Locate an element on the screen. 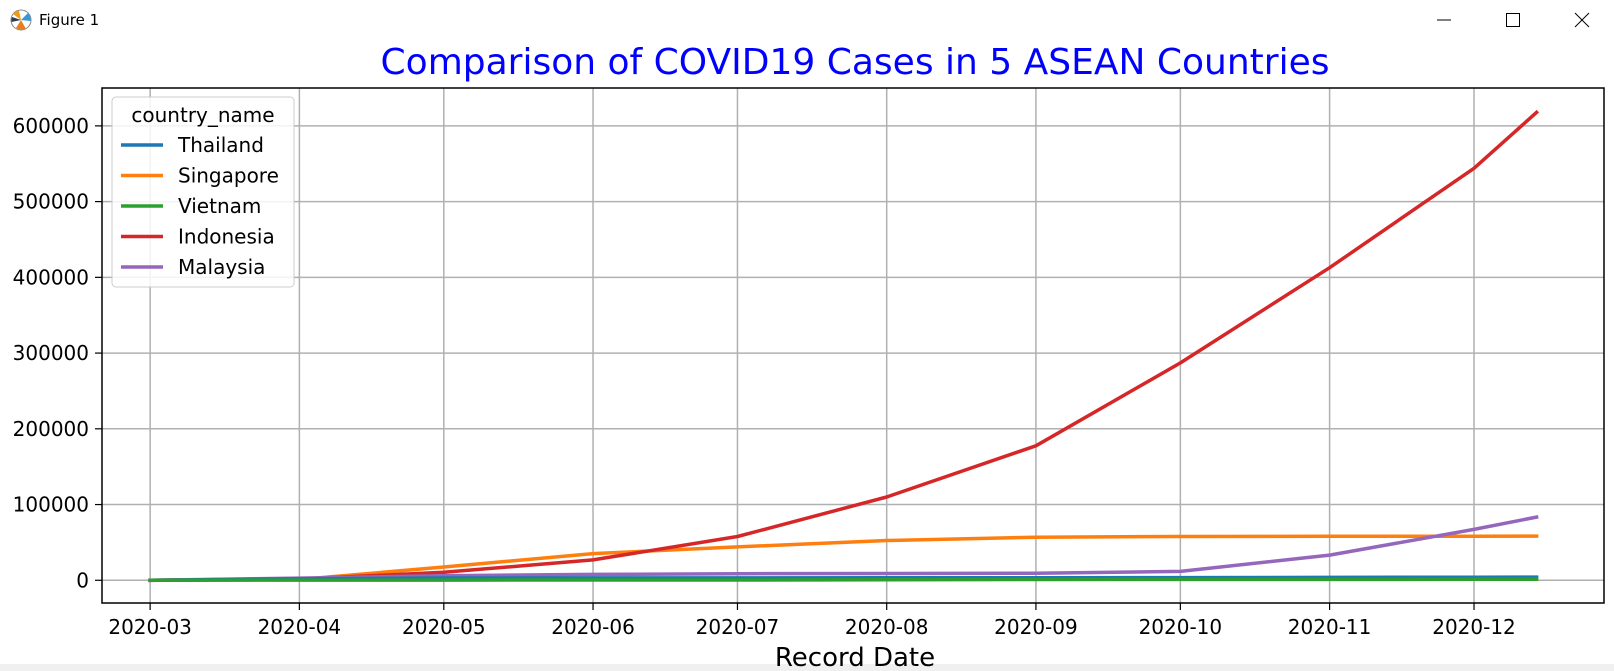  status-strip is located at coordinates (807, 667).